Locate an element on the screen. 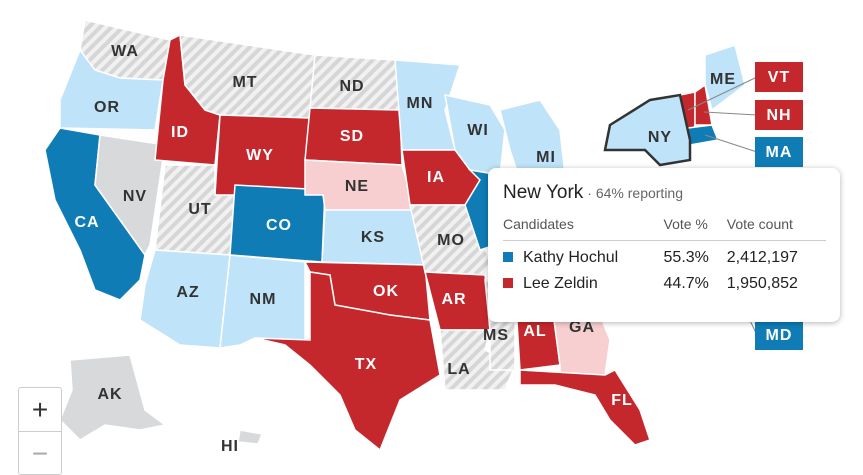 Image resolution: width=863 pixels, height=475 pixels. state-label: NY is located at coordinates (660, 137).